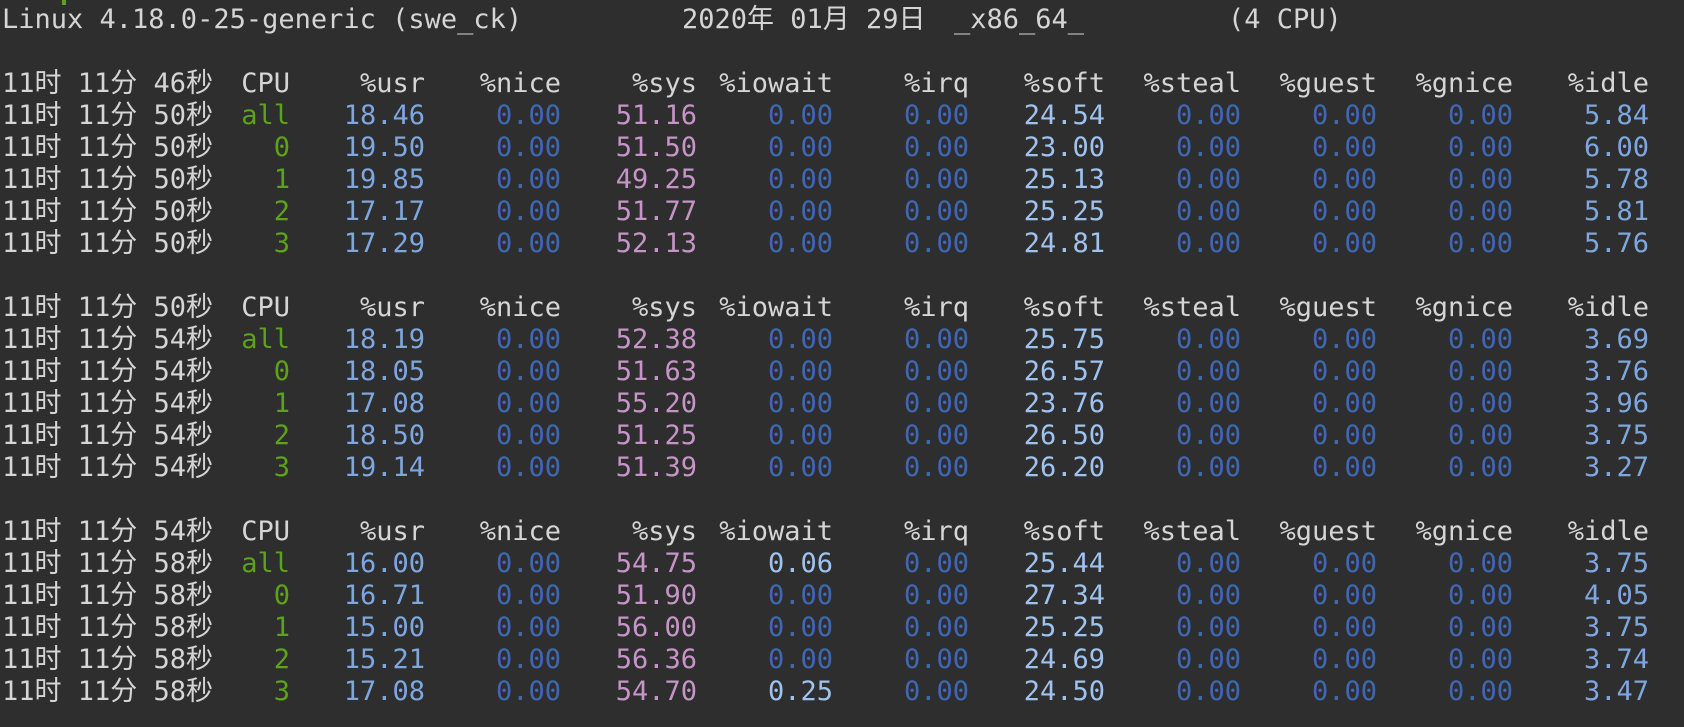 The image size is (1684, 727). I want to click on cell-usr: 19.85, so click(384, 179).